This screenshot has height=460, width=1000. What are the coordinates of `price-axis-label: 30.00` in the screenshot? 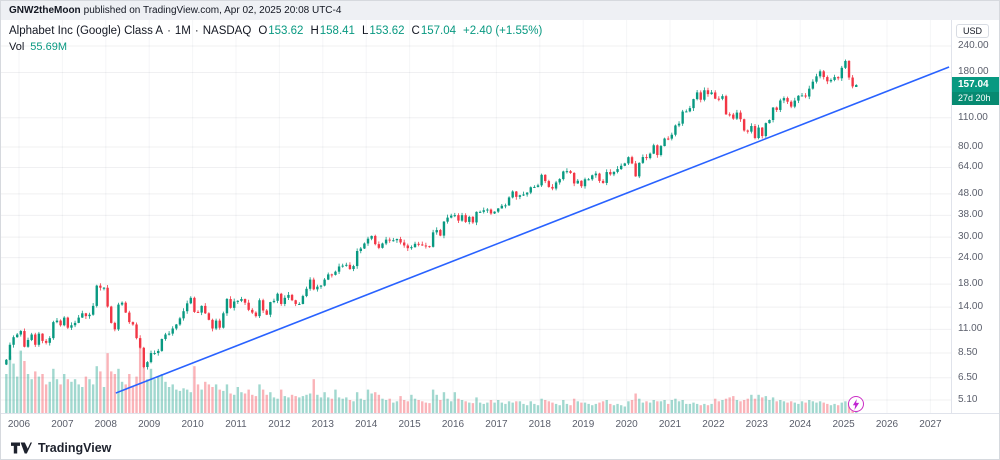 It's located at (971, 237).